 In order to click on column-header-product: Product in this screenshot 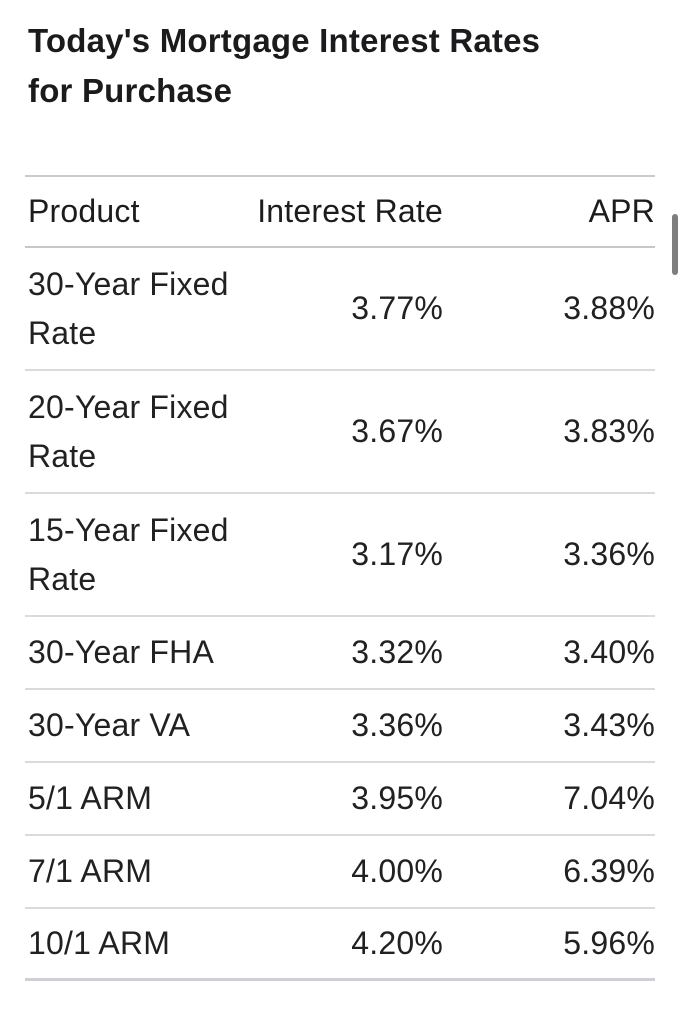, I will do `click(84, 211)`.